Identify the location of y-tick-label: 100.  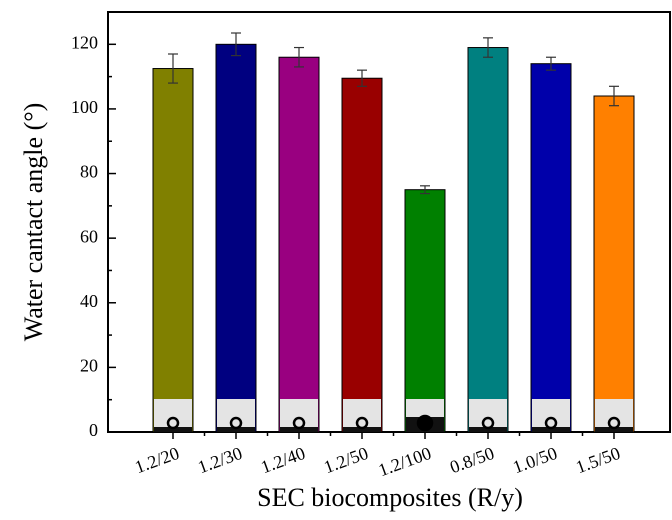
(84, 107).